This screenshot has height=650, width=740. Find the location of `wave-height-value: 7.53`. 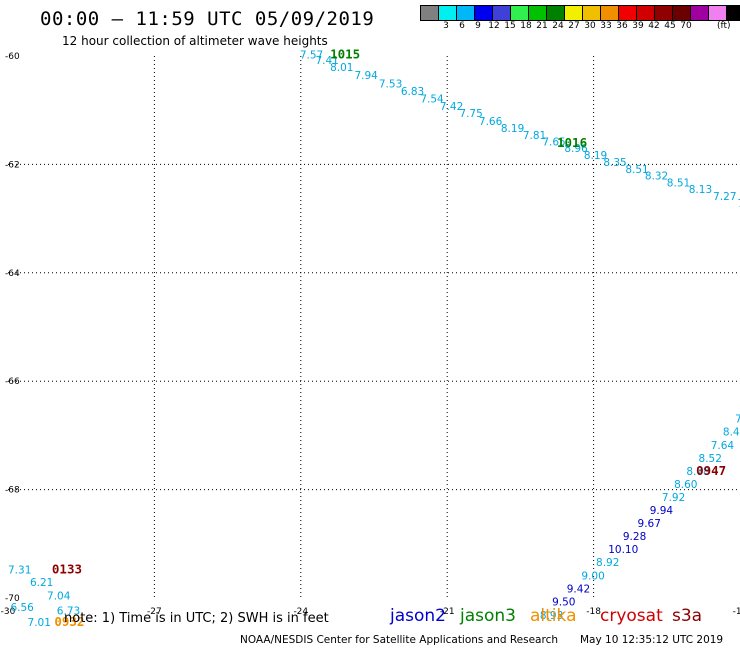

wave-height-value: 7.53 is located at coordinates (390, 84).